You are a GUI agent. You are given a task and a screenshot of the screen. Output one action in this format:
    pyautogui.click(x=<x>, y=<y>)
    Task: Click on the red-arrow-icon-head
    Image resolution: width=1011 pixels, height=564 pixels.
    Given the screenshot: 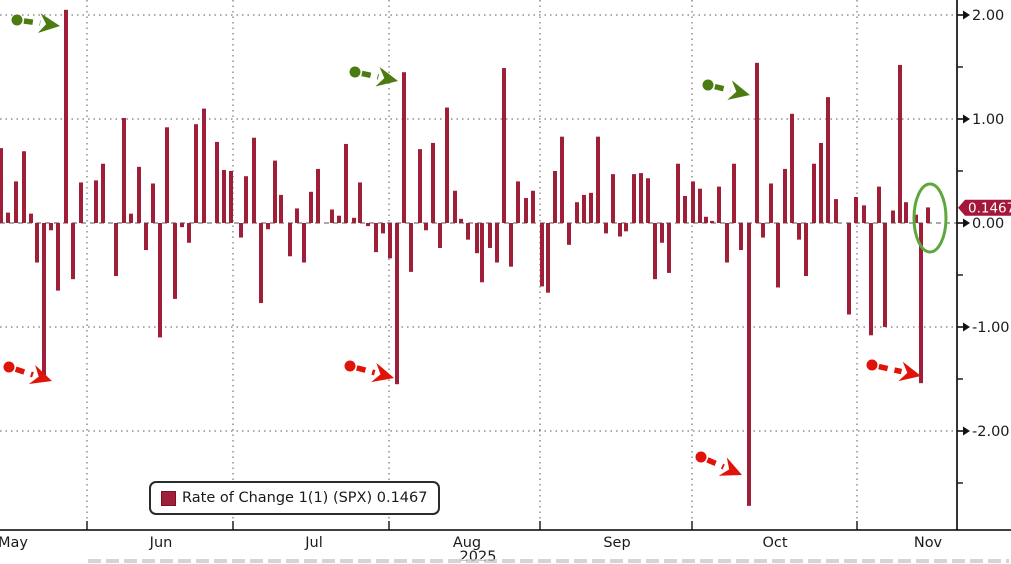 What is the action you would take?
    pyautogui.click(x=382, y=372)
    